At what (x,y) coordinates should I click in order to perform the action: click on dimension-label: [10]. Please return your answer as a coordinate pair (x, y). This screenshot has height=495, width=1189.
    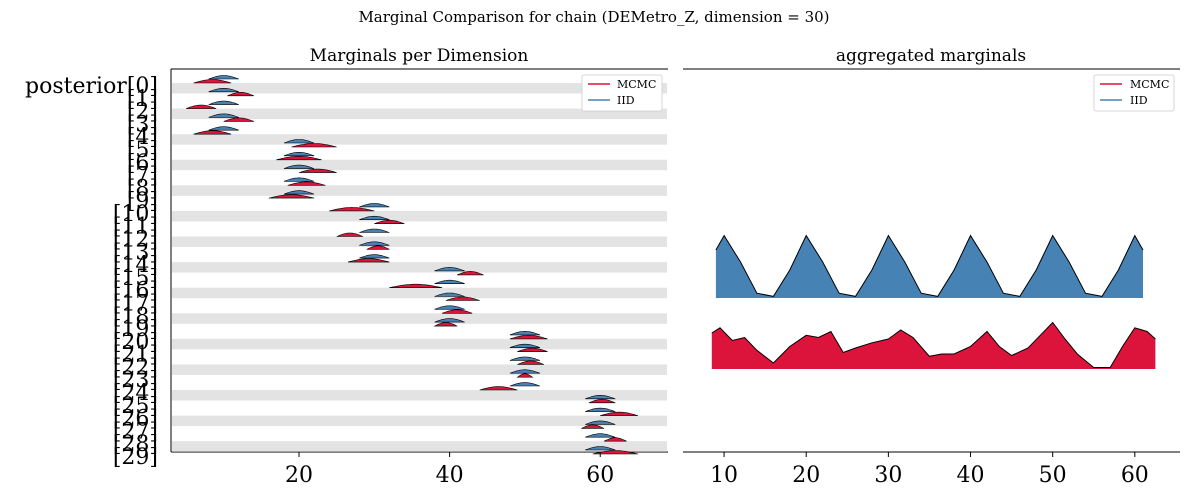
    Looking at the image, I should click on (135, 214).